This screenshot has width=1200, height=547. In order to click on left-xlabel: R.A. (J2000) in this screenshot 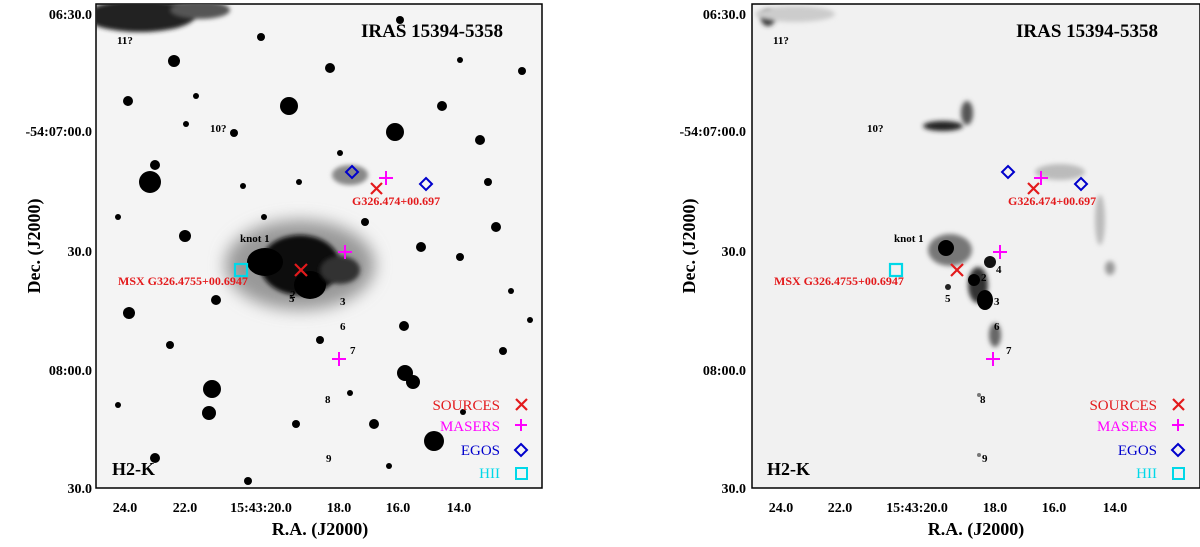, I will do `click(320, 529)`.